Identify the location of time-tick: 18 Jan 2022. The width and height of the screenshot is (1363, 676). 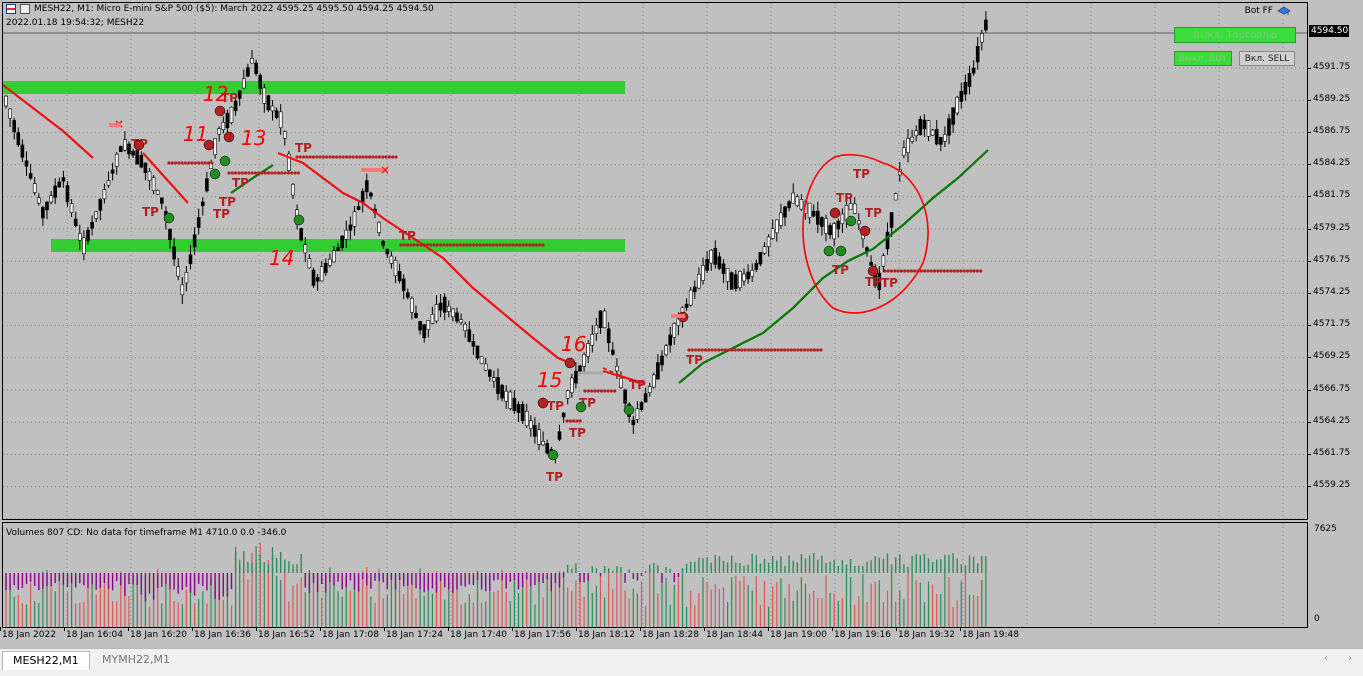
(28, 633).